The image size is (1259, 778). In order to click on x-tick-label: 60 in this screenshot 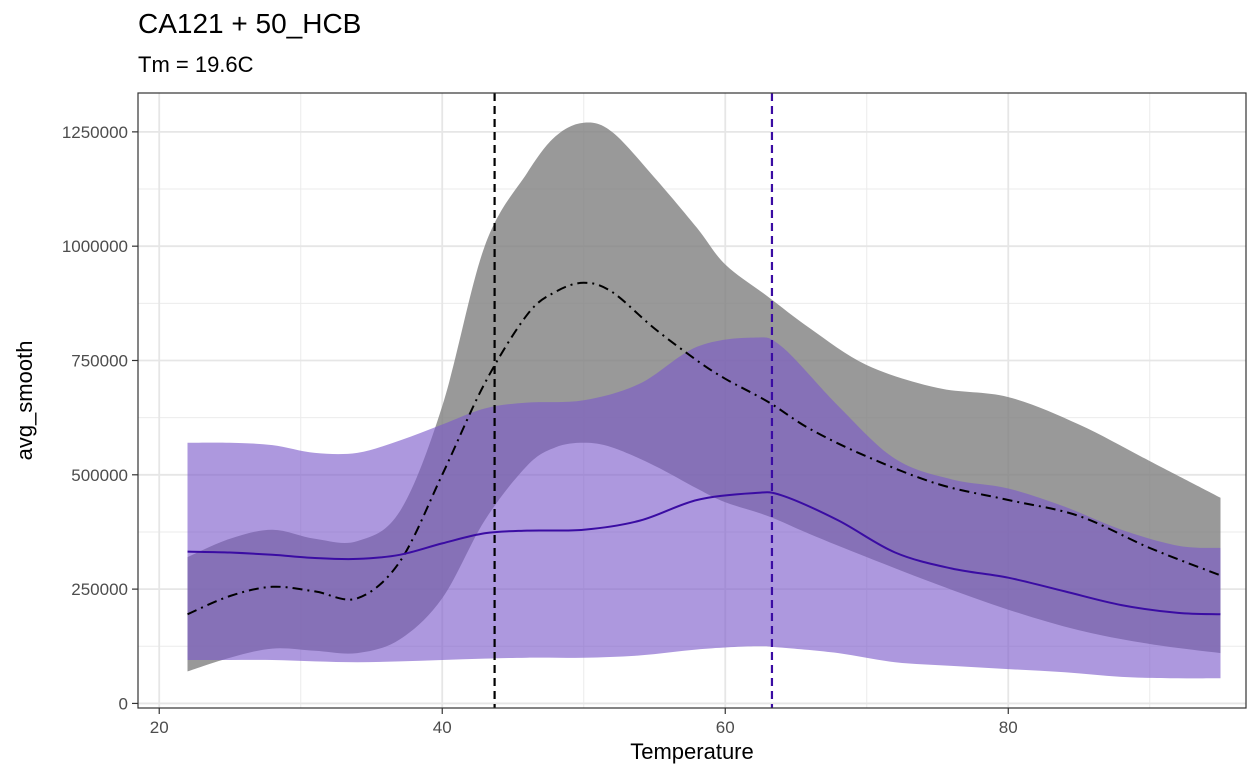, I will do `click(725, 727)`.